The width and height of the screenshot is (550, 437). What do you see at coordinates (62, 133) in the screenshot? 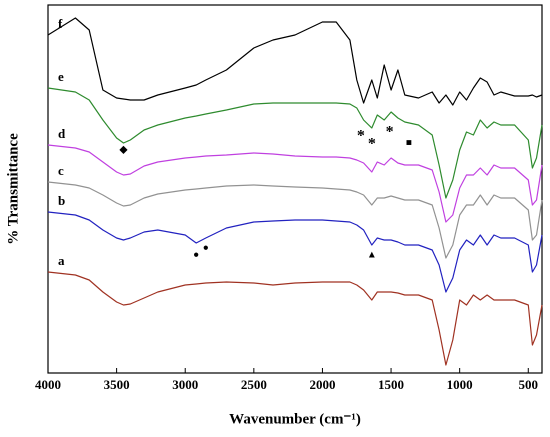
I see `series-label: d` at bounding box center [62, 133].